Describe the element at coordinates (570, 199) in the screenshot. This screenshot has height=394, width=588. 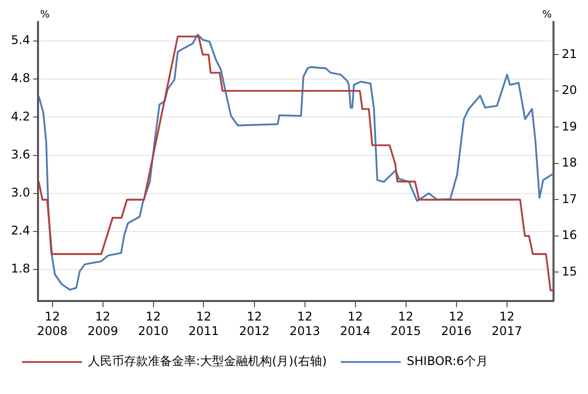
I see `y2-tick-label: 17` at that location.